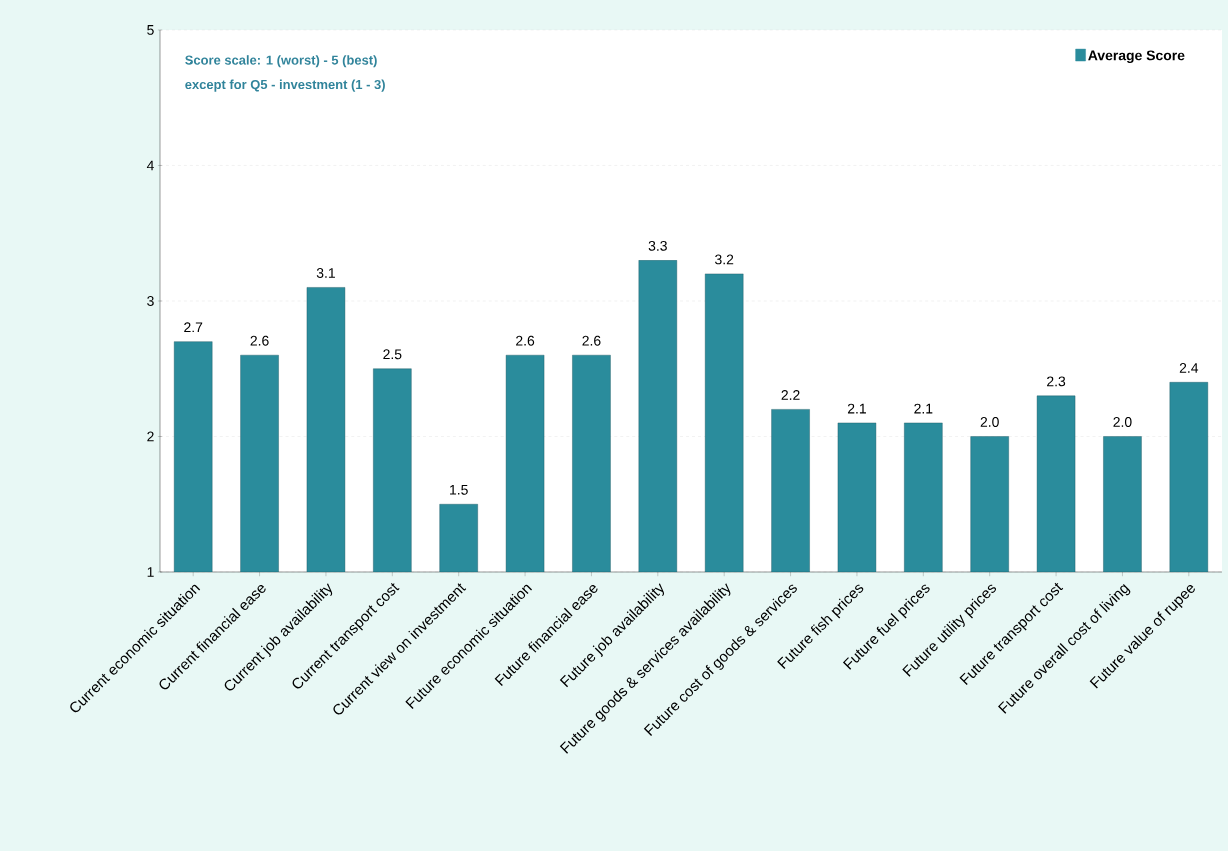  I want to click on data-label: 2.2, so click(790, 395).